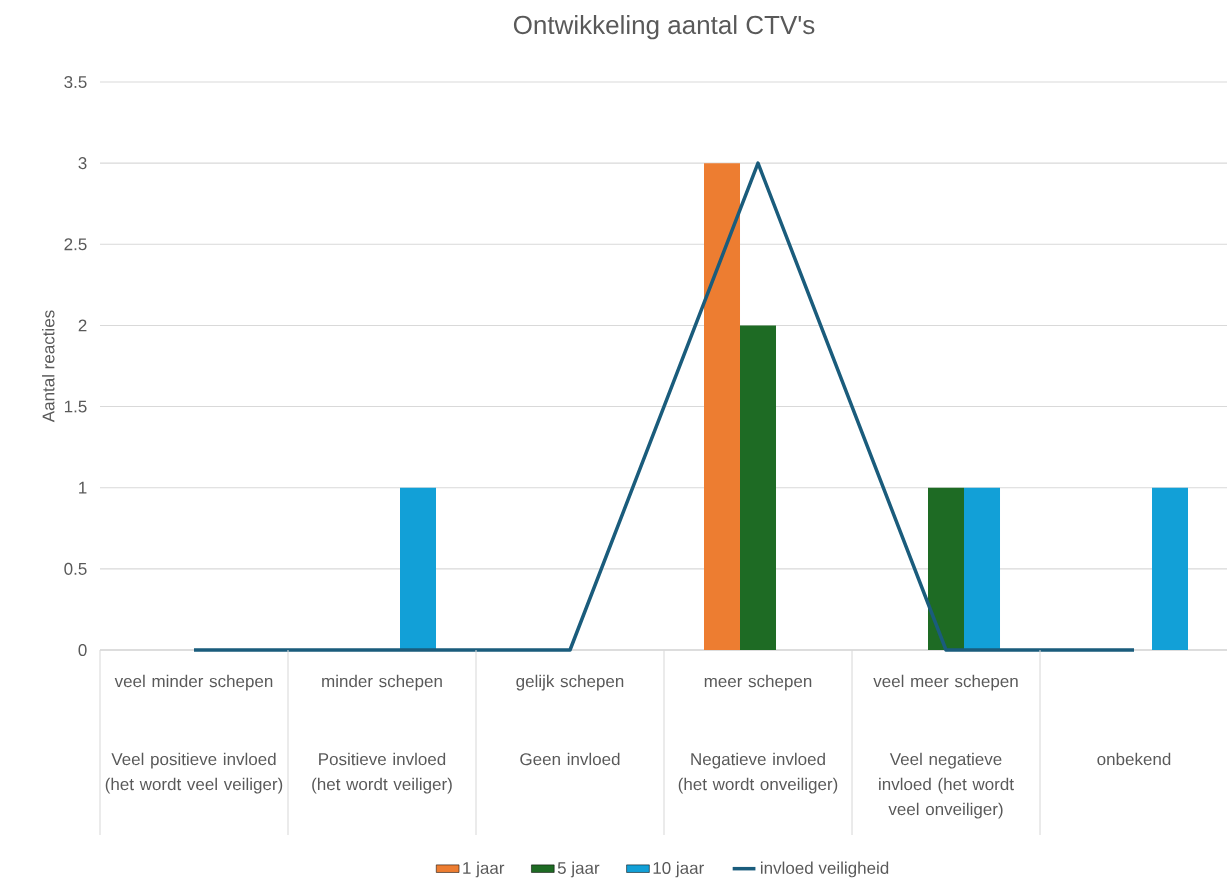 The width and height of the screenshot is (1227, 885). I want to click on text: minder schepen, so click(382, 682).